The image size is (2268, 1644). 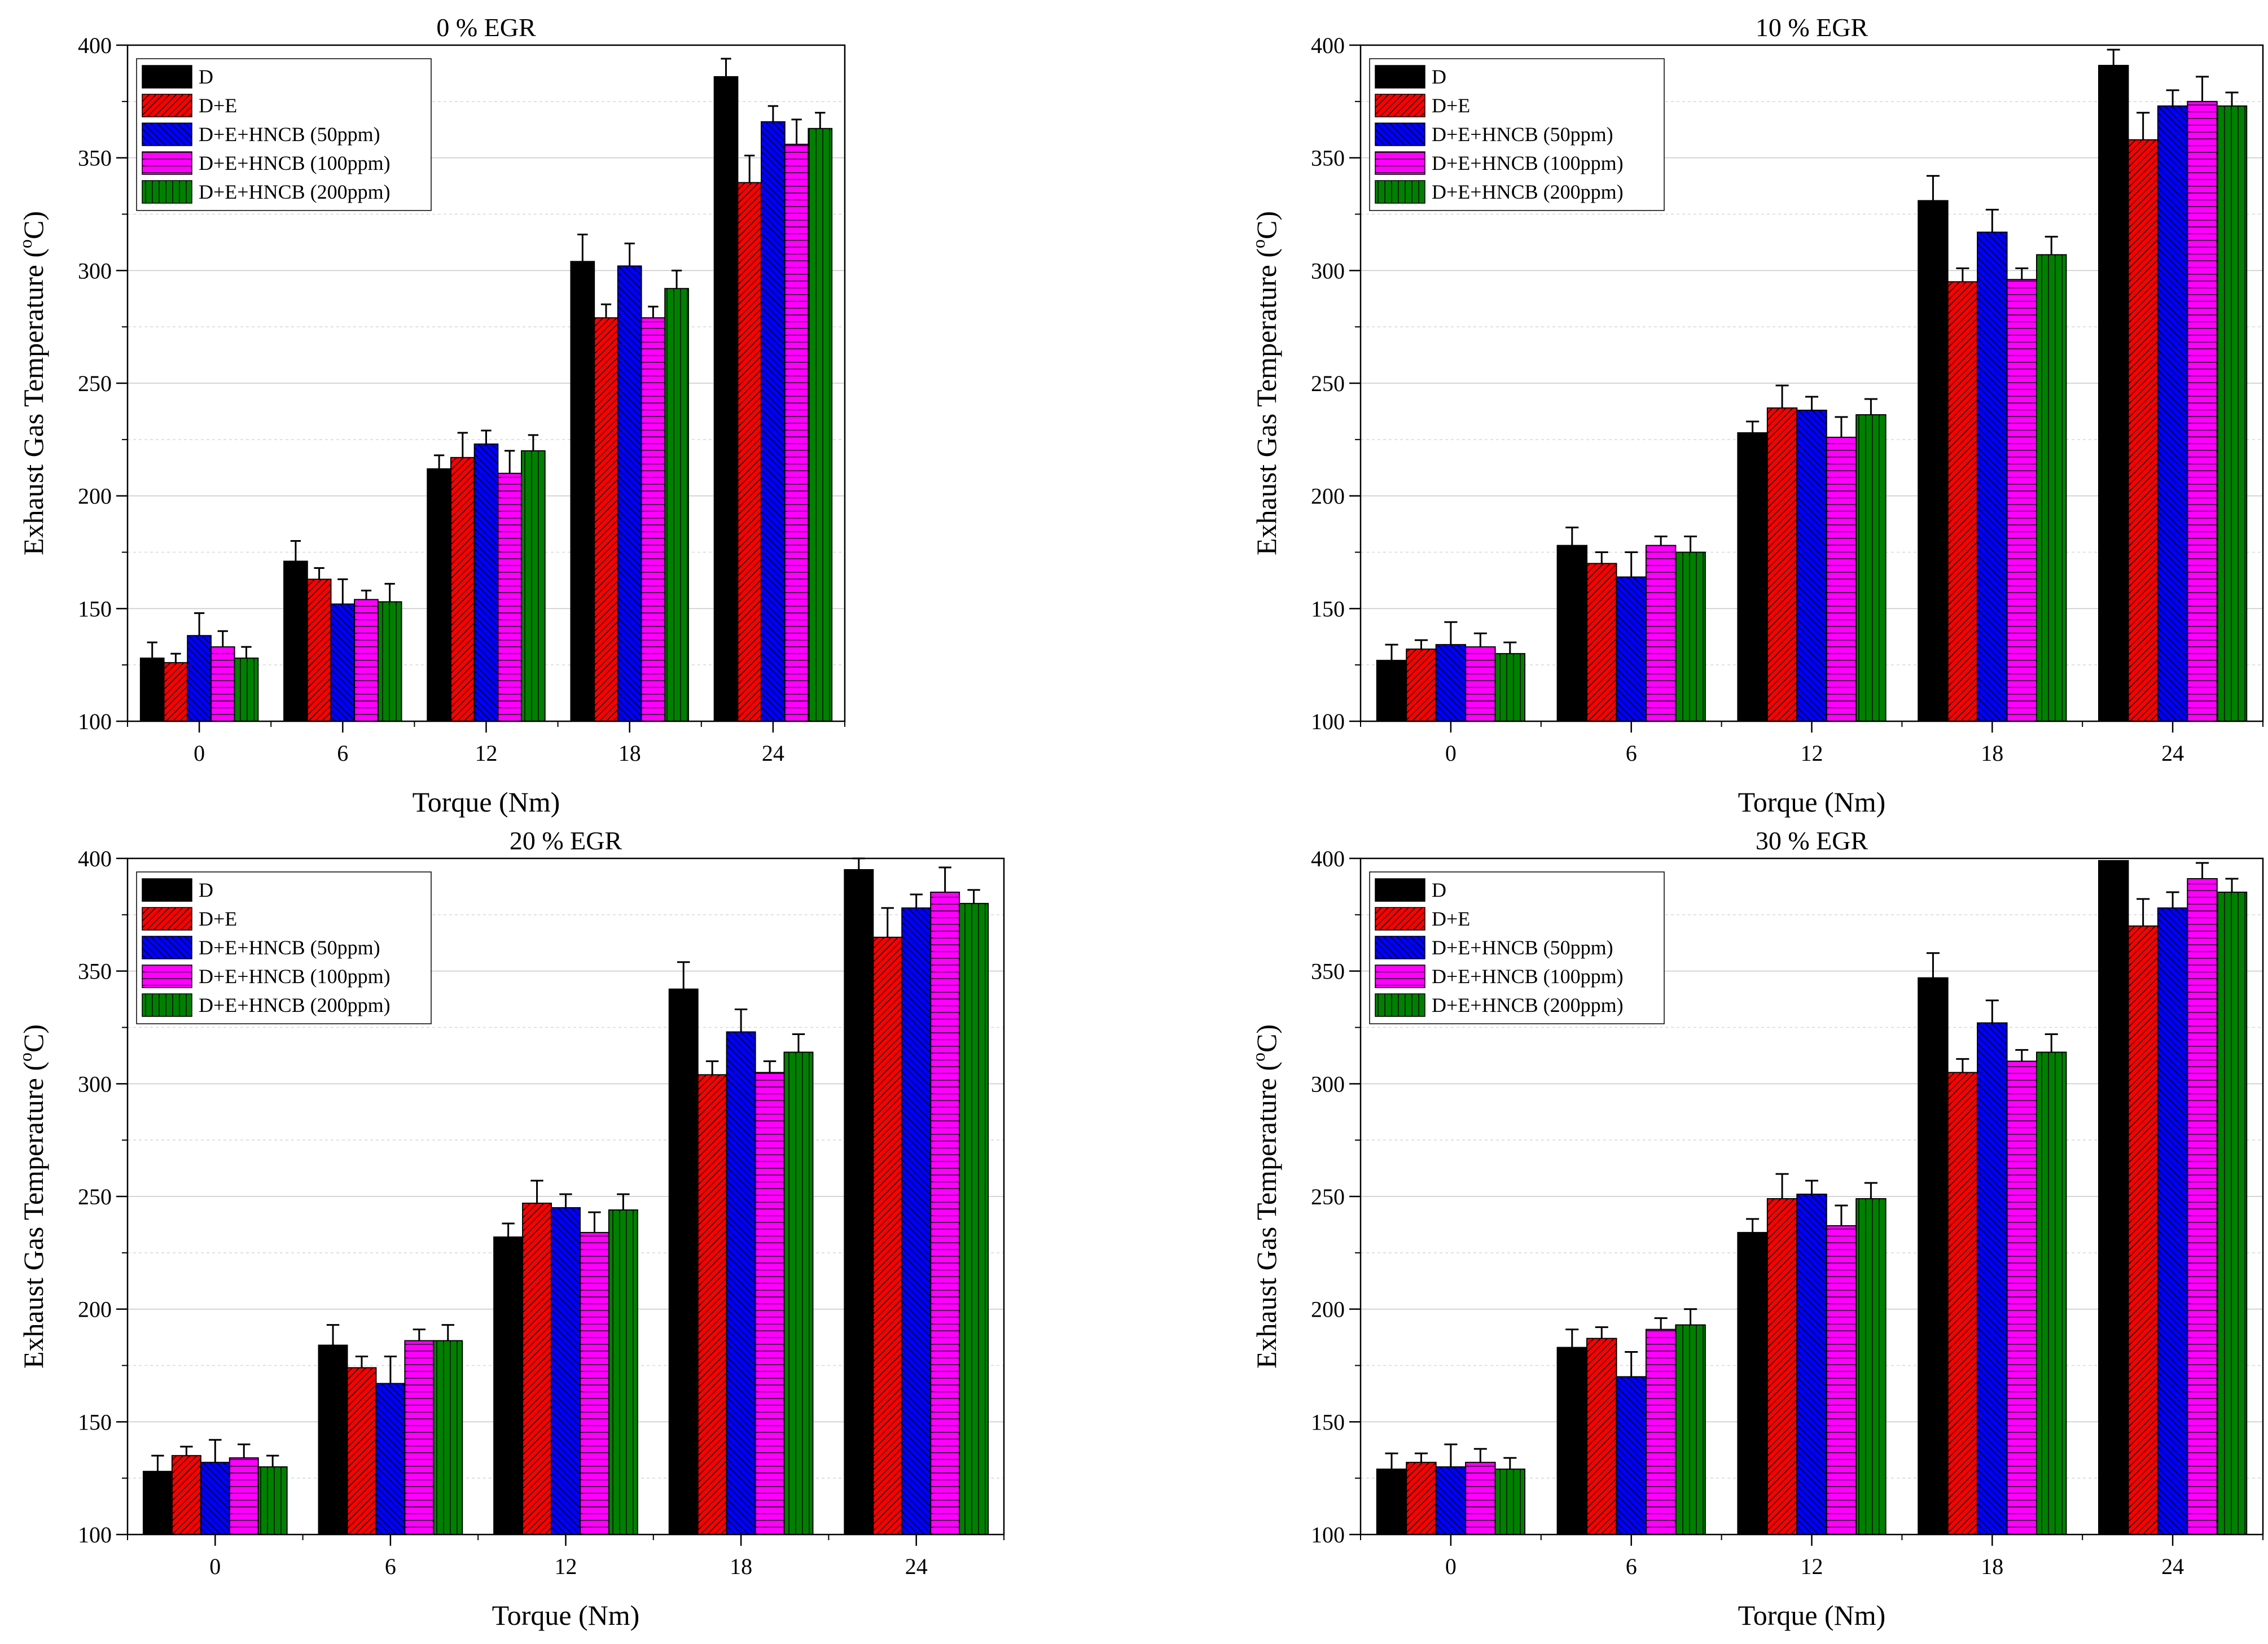 I want to click on bar-d-e-hncb-100ppm--24, so click(x=2202, y=411).